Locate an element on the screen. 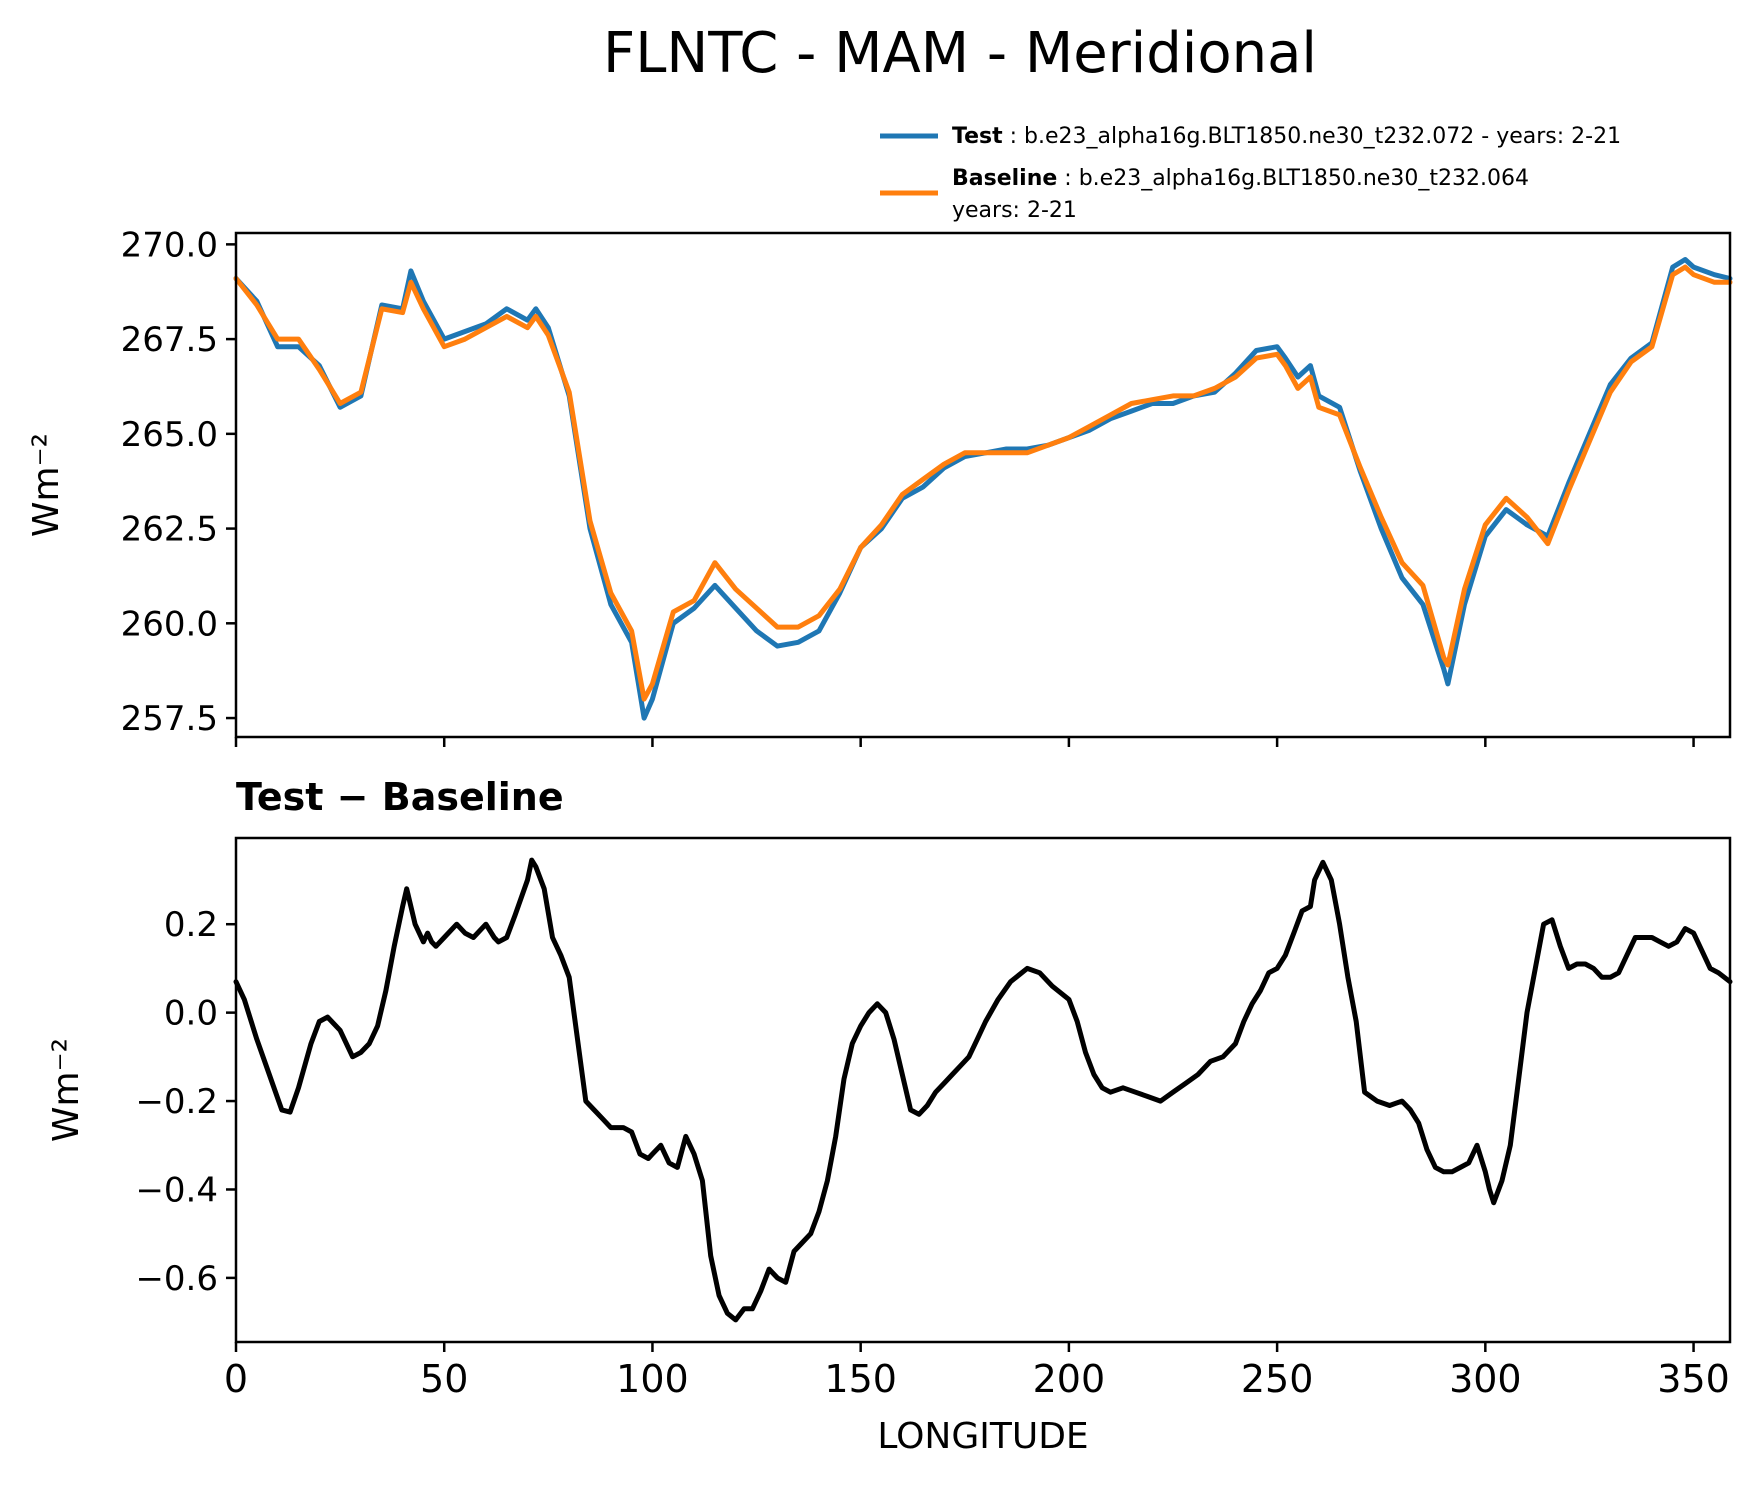 This screenshot has width=1757, height=1496. top-ytick-label: 262.5 is located at coordinates (169, 530).